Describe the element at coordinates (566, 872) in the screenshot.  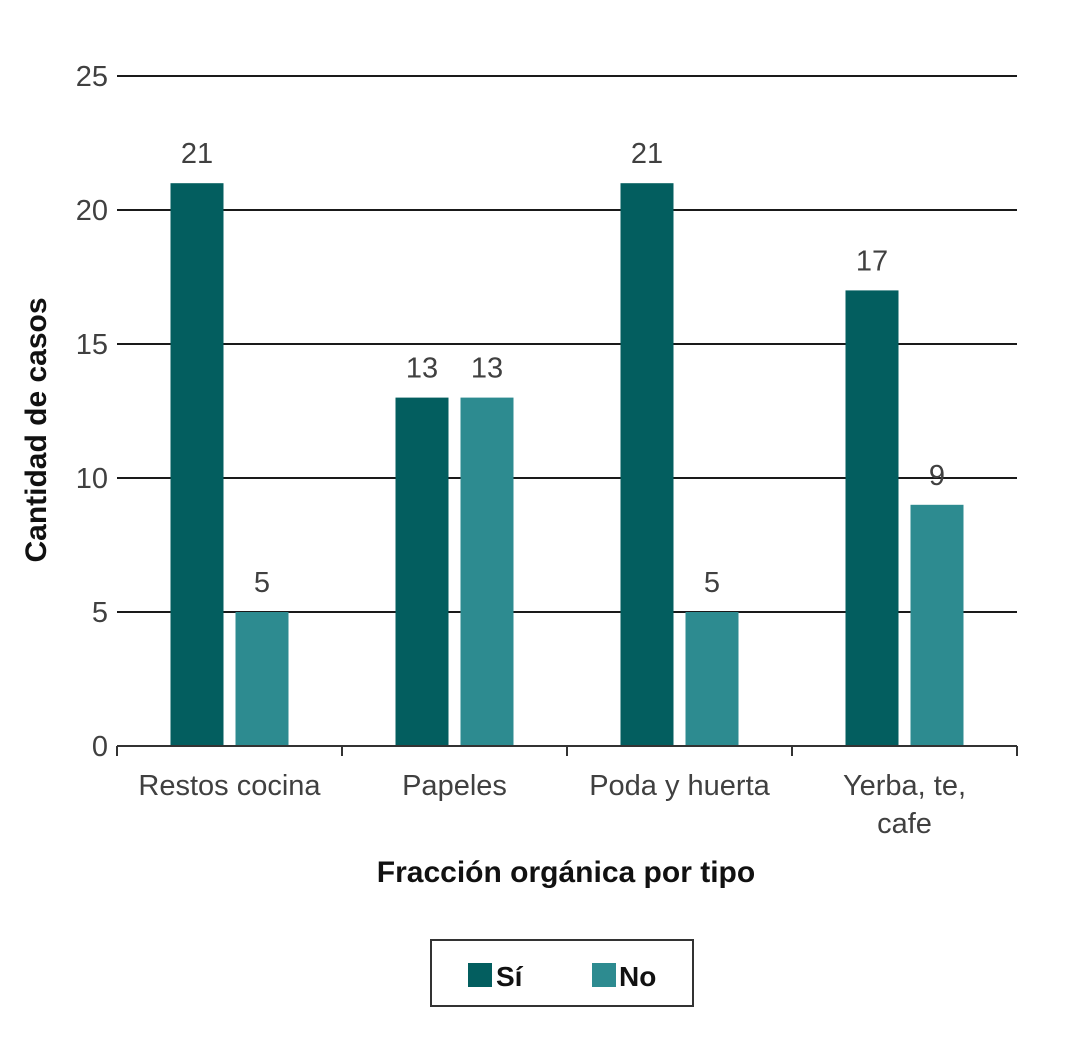
I see `x-axis-title: Fracción orgánica por tipo` at that location.